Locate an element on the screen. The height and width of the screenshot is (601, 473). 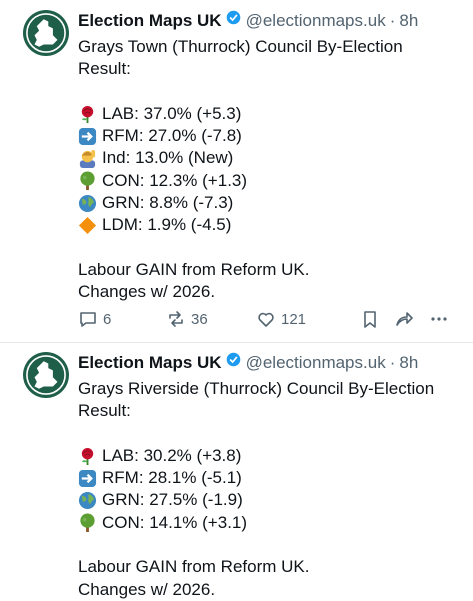
result-text: CON: 14.1% (+3.1) is located at coordinates (175, 522).